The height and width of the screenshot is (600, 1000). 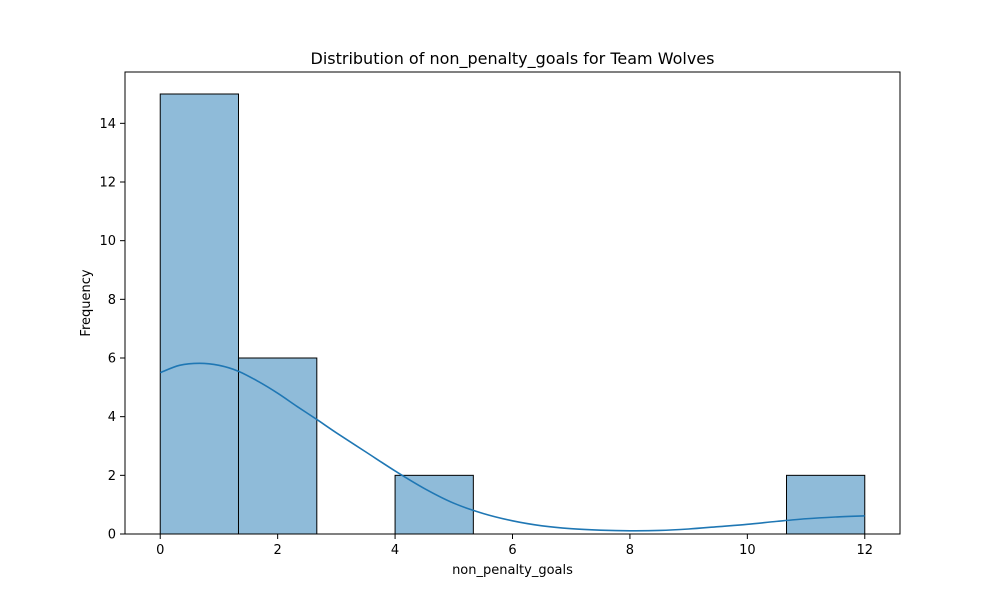 What do you see at coordinates (112, 300) in the screenshot?
I see `y-tick-label-4: 8` at bounding box center [112, 300].